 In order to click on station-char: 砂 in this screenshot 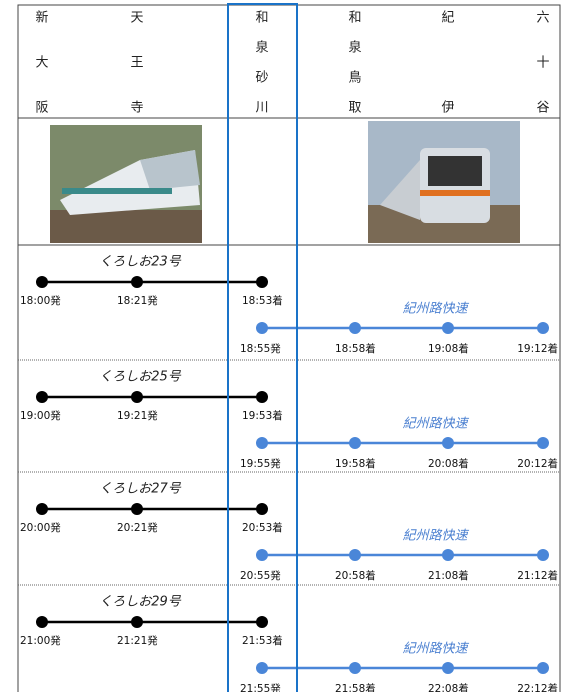, I will do `click(261, 78)`.